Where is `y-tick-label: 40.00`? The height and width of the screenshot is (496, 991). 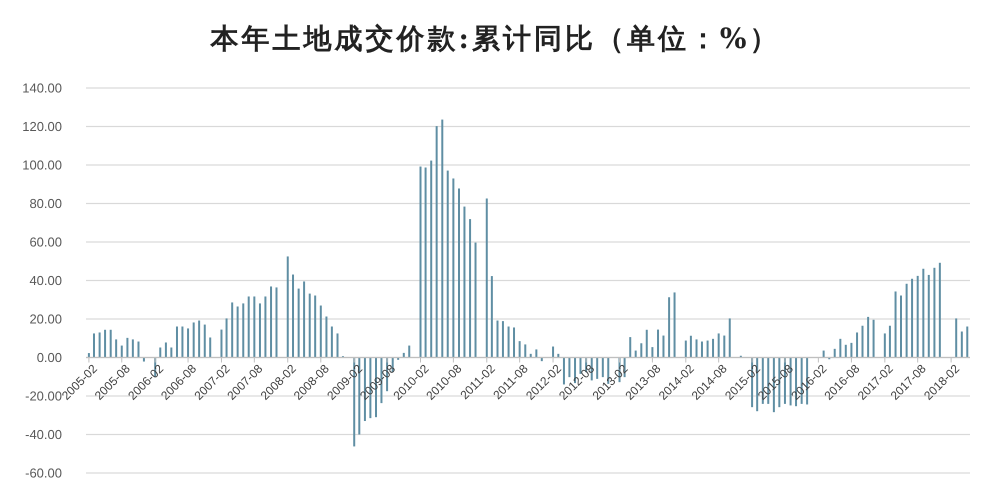 y-tick-label: 40.00 is located at coordinates (45, 280).